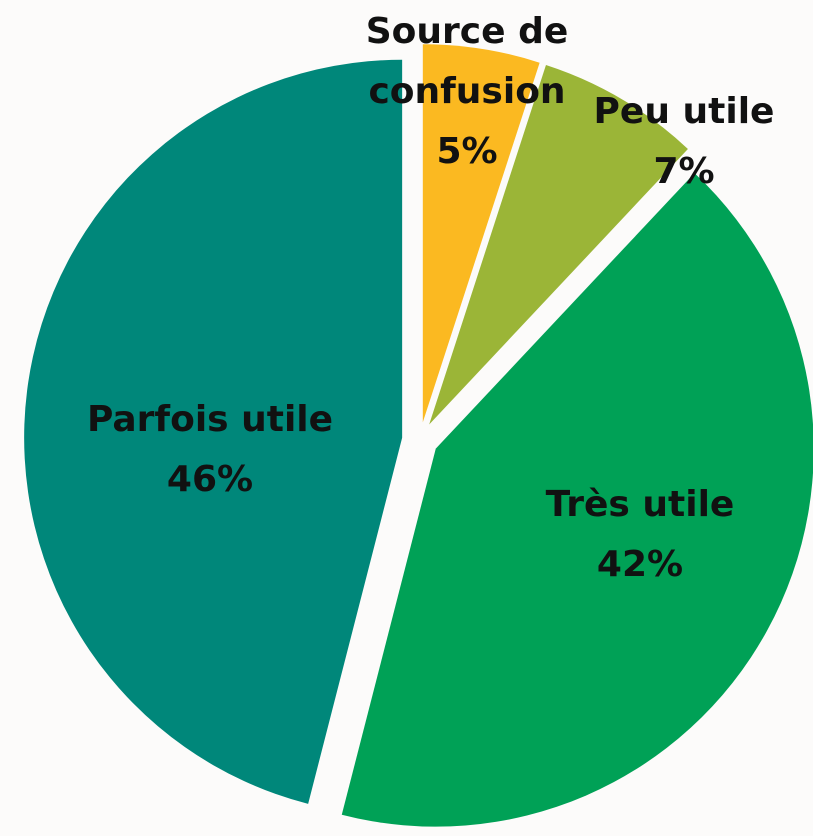  Describe the element at coordinates (210, 419) in the screenshot. I see `category-label: Parfois utile` at that location.